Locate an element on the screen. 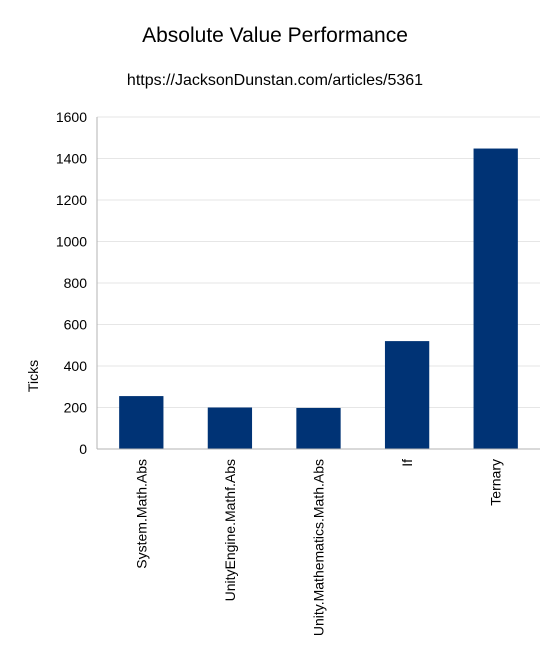  y-tick-label: 800 is located at coordinates (76, 283).